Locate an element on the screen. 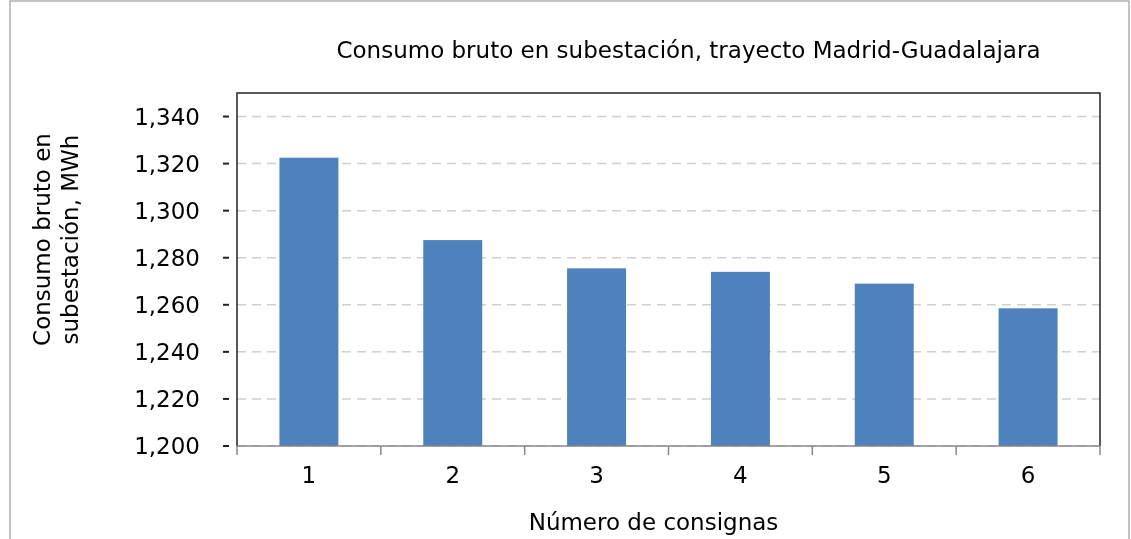 The width and height of the screenshot is (1131, 539). x-tick-label: 6 is located at coordinates (1028, 475).